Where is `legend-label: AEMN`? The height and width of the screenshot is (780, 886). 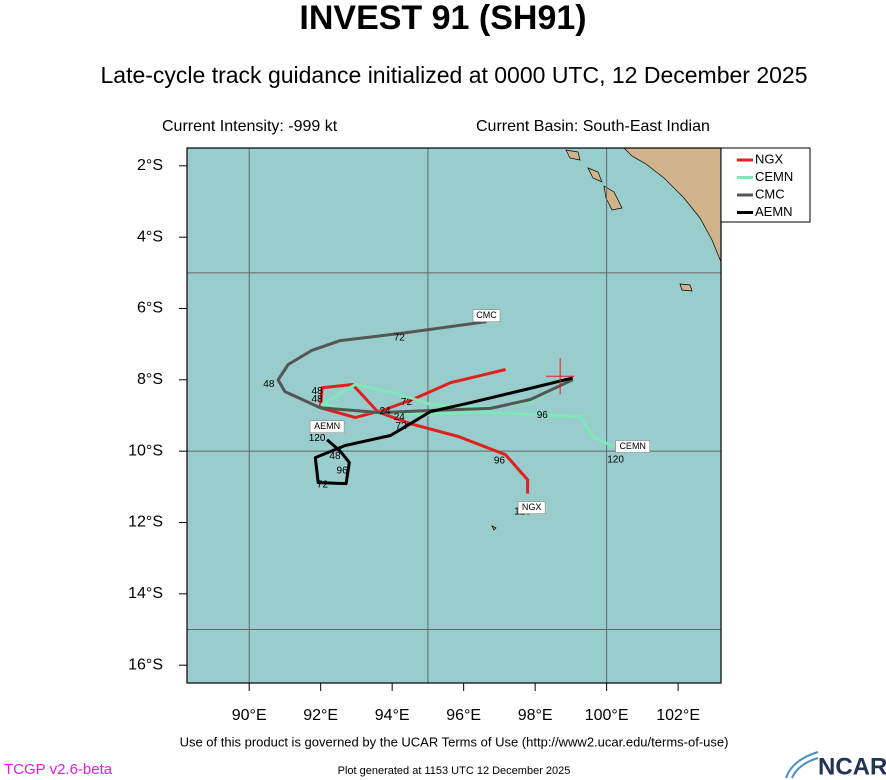 legend-label: AEMN is located at coordinates (774, 211).